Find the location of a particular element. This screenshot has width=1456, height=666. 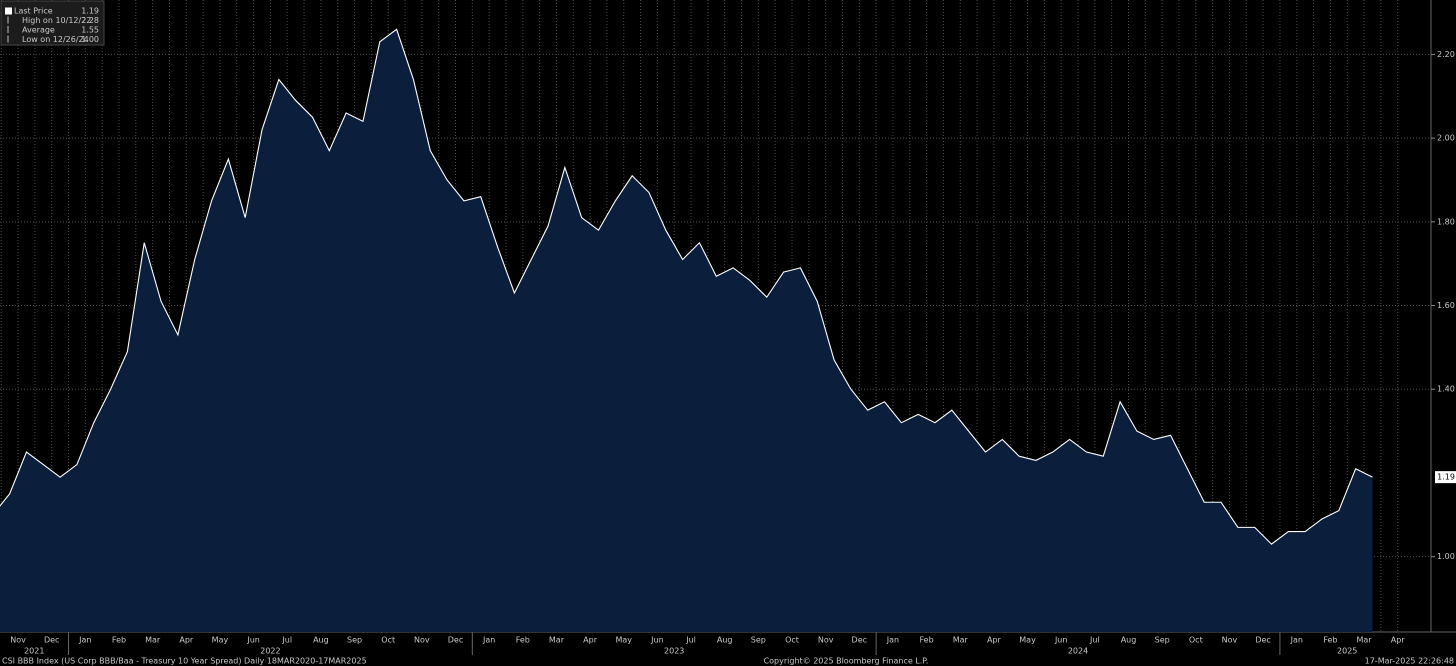

y-tick-label: 1.60 is located at coordinates (1446, 305).